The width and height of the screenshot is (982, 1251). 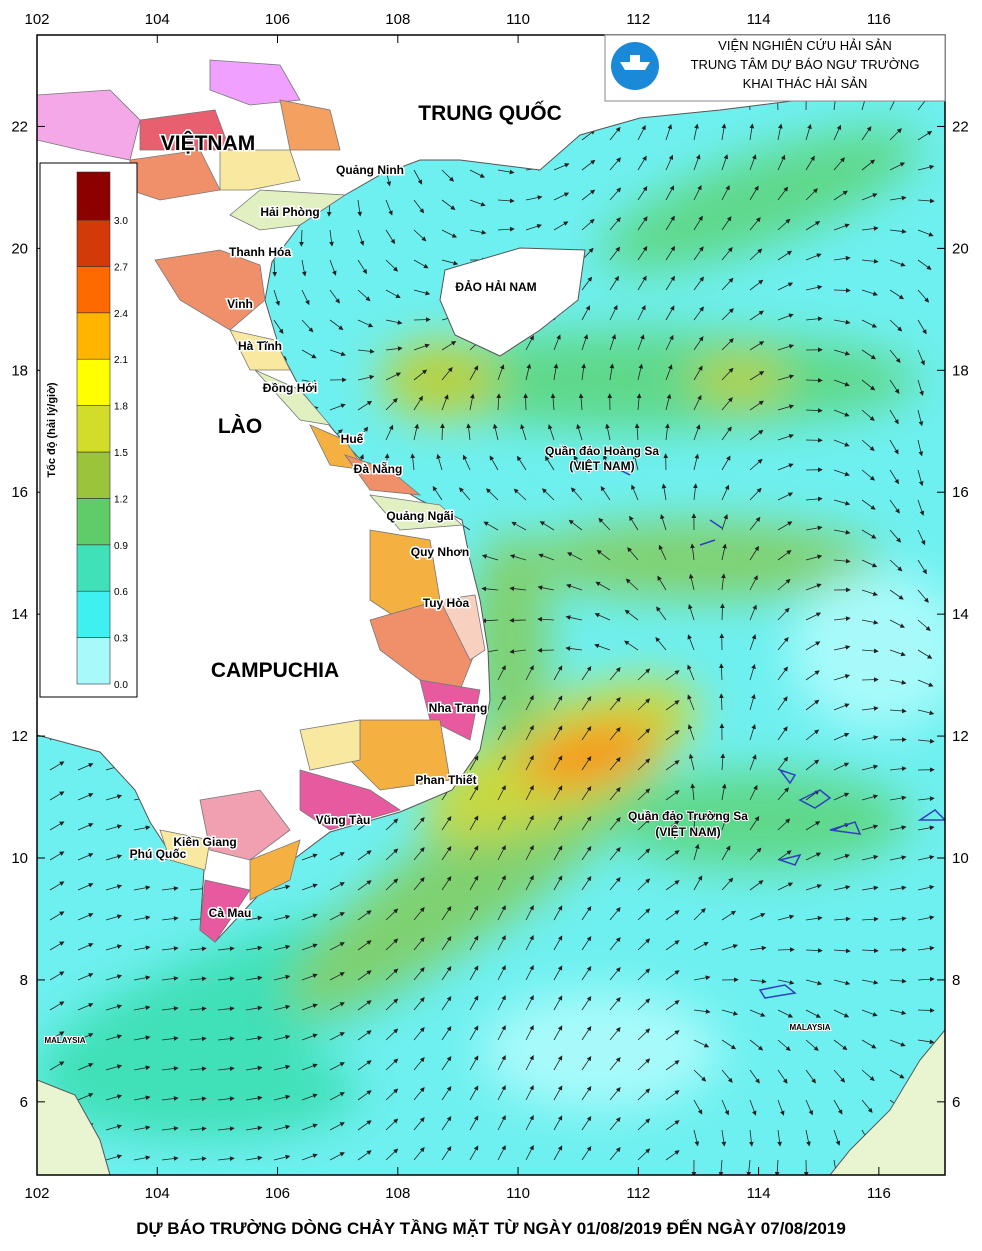 What do you see at coordinates (290, 388) in the screenshot?
I see `place-label: Đồng Hới` at bounding box center [290, 388].